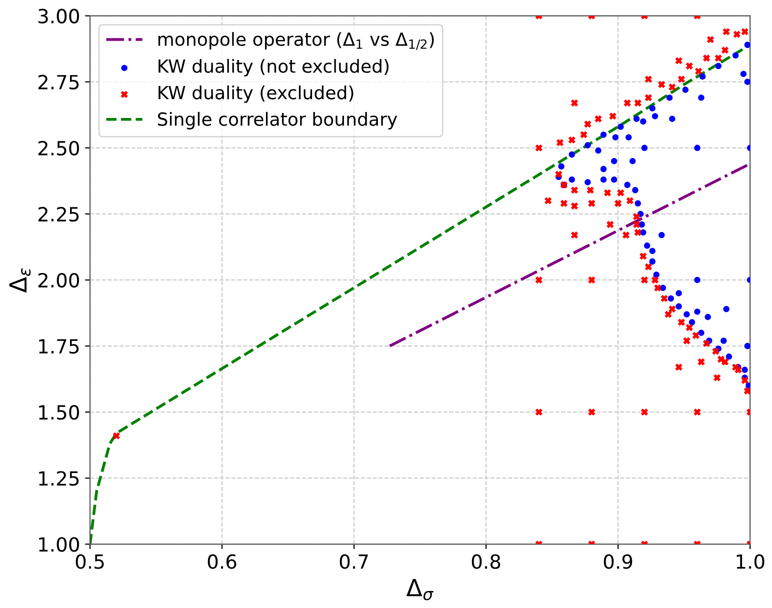 This screenshot has width=772, height=608. What do you see at coordinates (273, 67) in the screenshot?
I see `legend-label: KW duality (not excluded)` at bounding box center [273, 67].